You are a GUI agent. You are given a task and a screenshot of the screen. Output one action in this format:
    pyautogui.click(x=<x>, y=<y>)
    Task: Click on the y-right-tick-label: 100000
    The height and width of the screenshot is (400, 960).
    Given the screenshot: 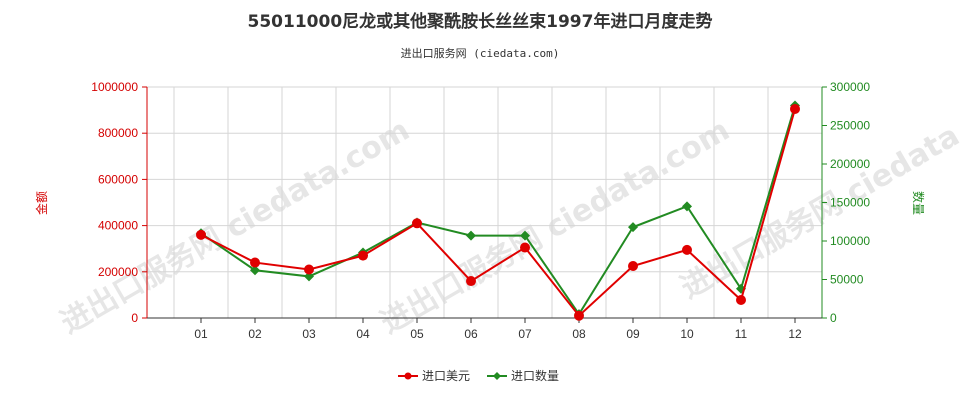 What is the action you would take?
    pyautogui.click(x=850, y=241)
    